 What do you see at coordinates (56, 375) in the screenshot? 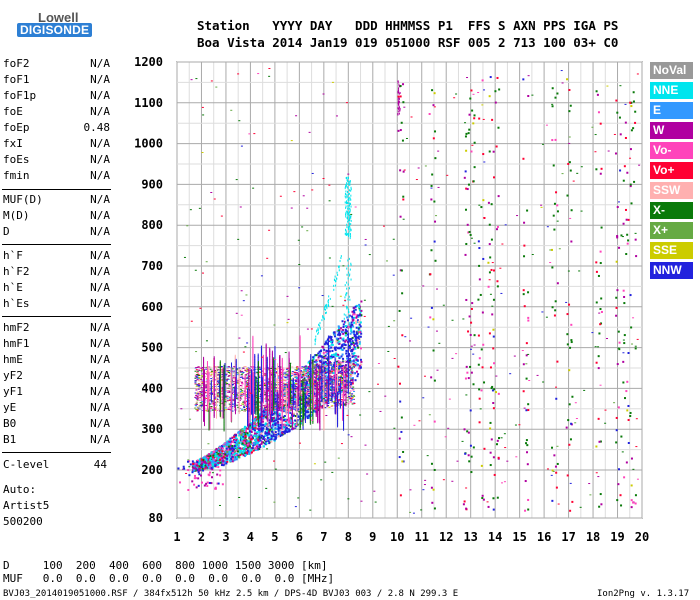
I see `param-row-3-3: yF2 N/A` at bounding box center [56, 375].